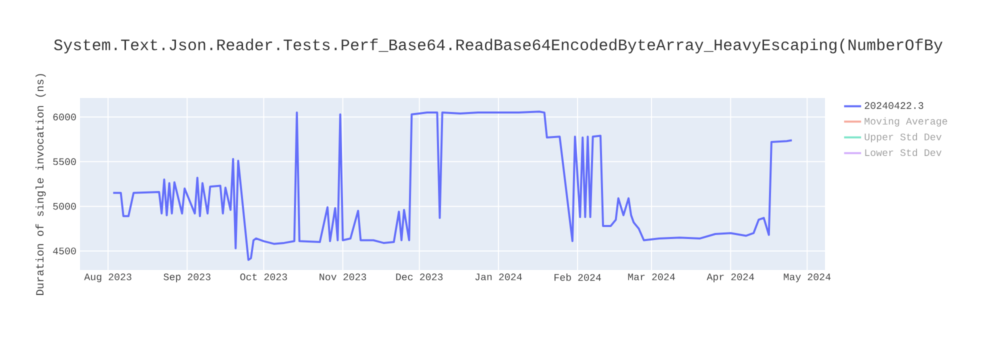 Image resolution: width=1000 pixels, height=350 pixels. What do you see at coordinates (419, 277) in the screenshot?
I see `x-tick-label: Dec 2023` at bounding box center [419, 277].